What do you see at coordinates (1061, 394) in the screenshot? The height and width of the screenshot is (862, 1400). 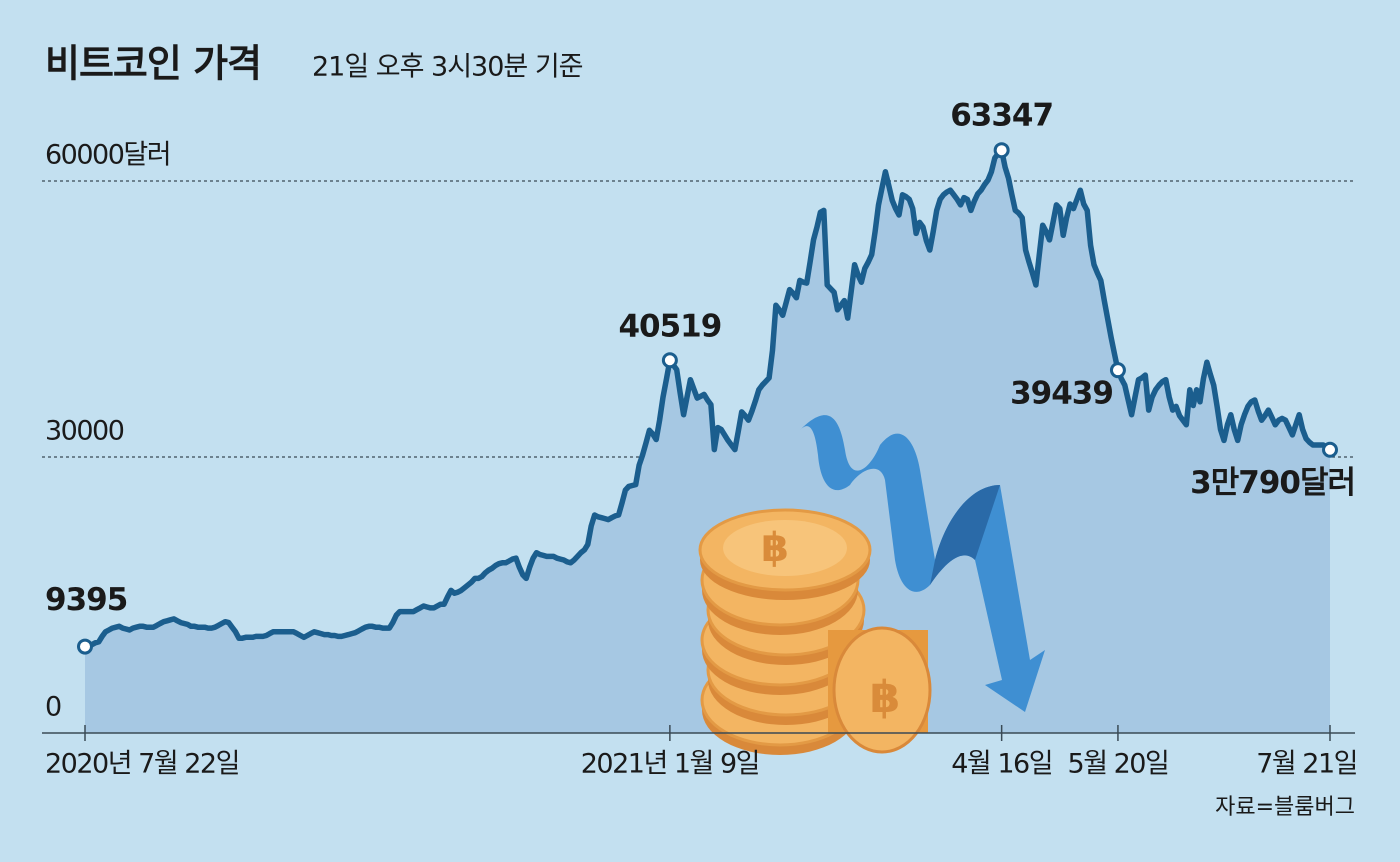 I see `value-label: 39439` at bounding box center [1061, 394].